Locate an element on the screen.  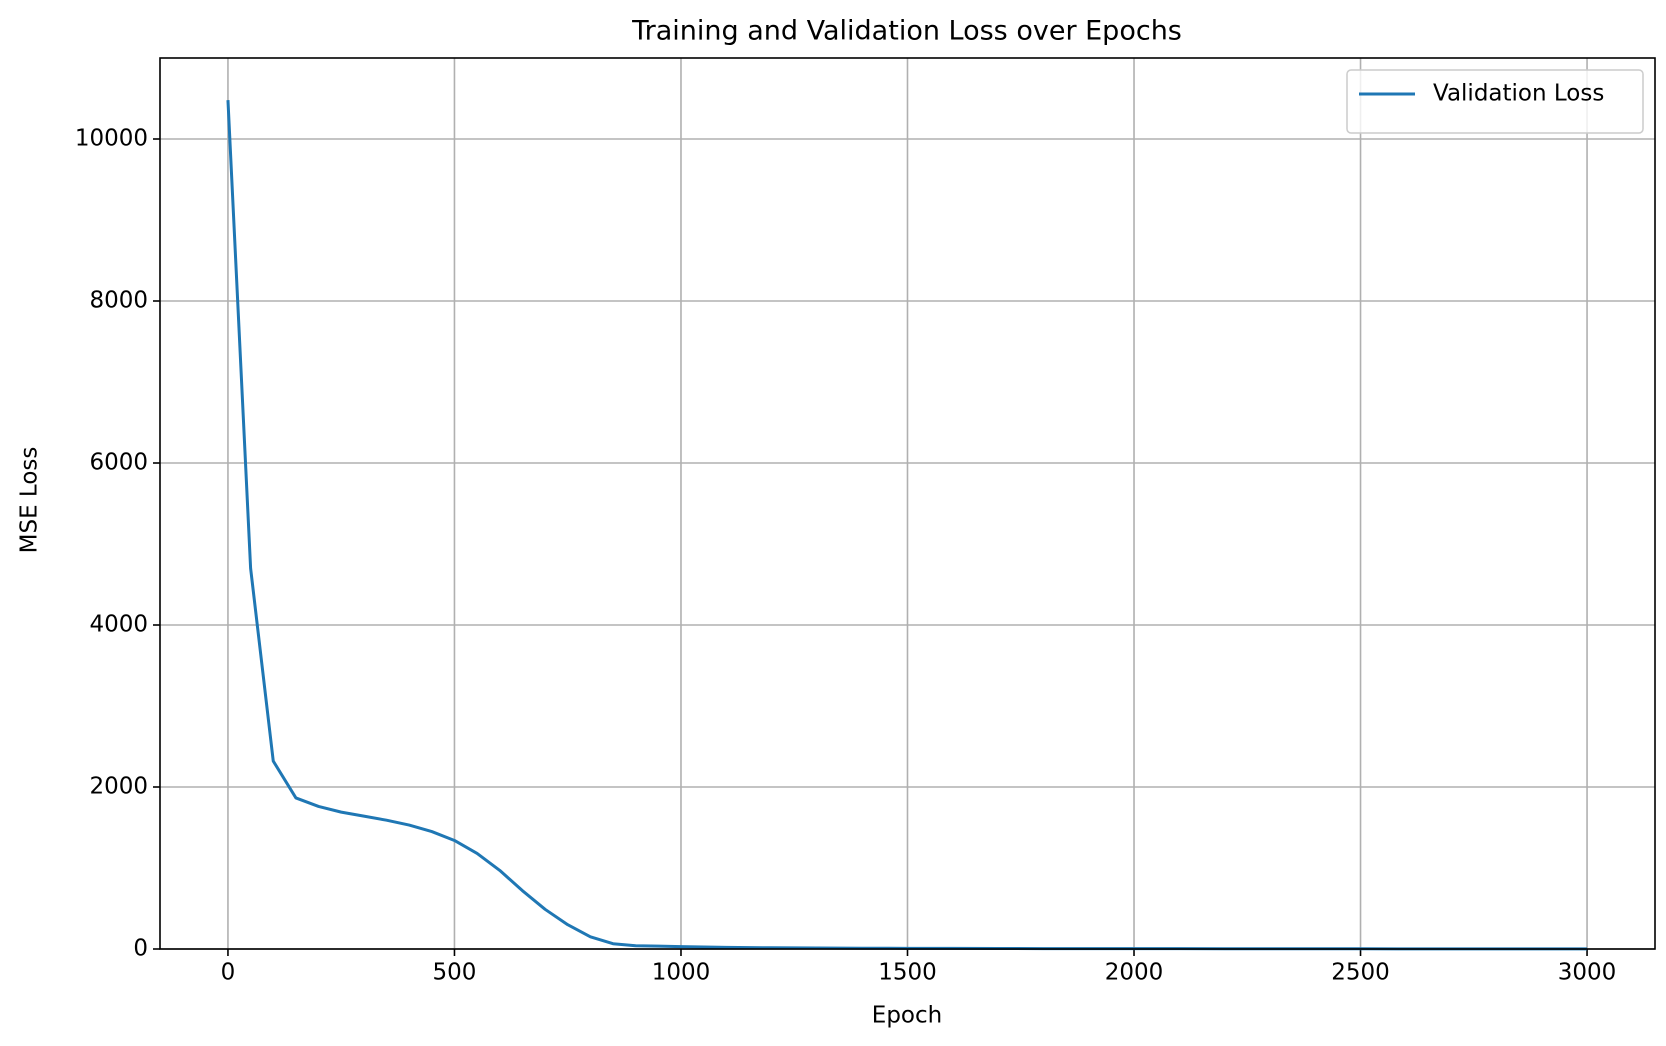
legend: Validation Loss is located at coordinates (1495, 101).